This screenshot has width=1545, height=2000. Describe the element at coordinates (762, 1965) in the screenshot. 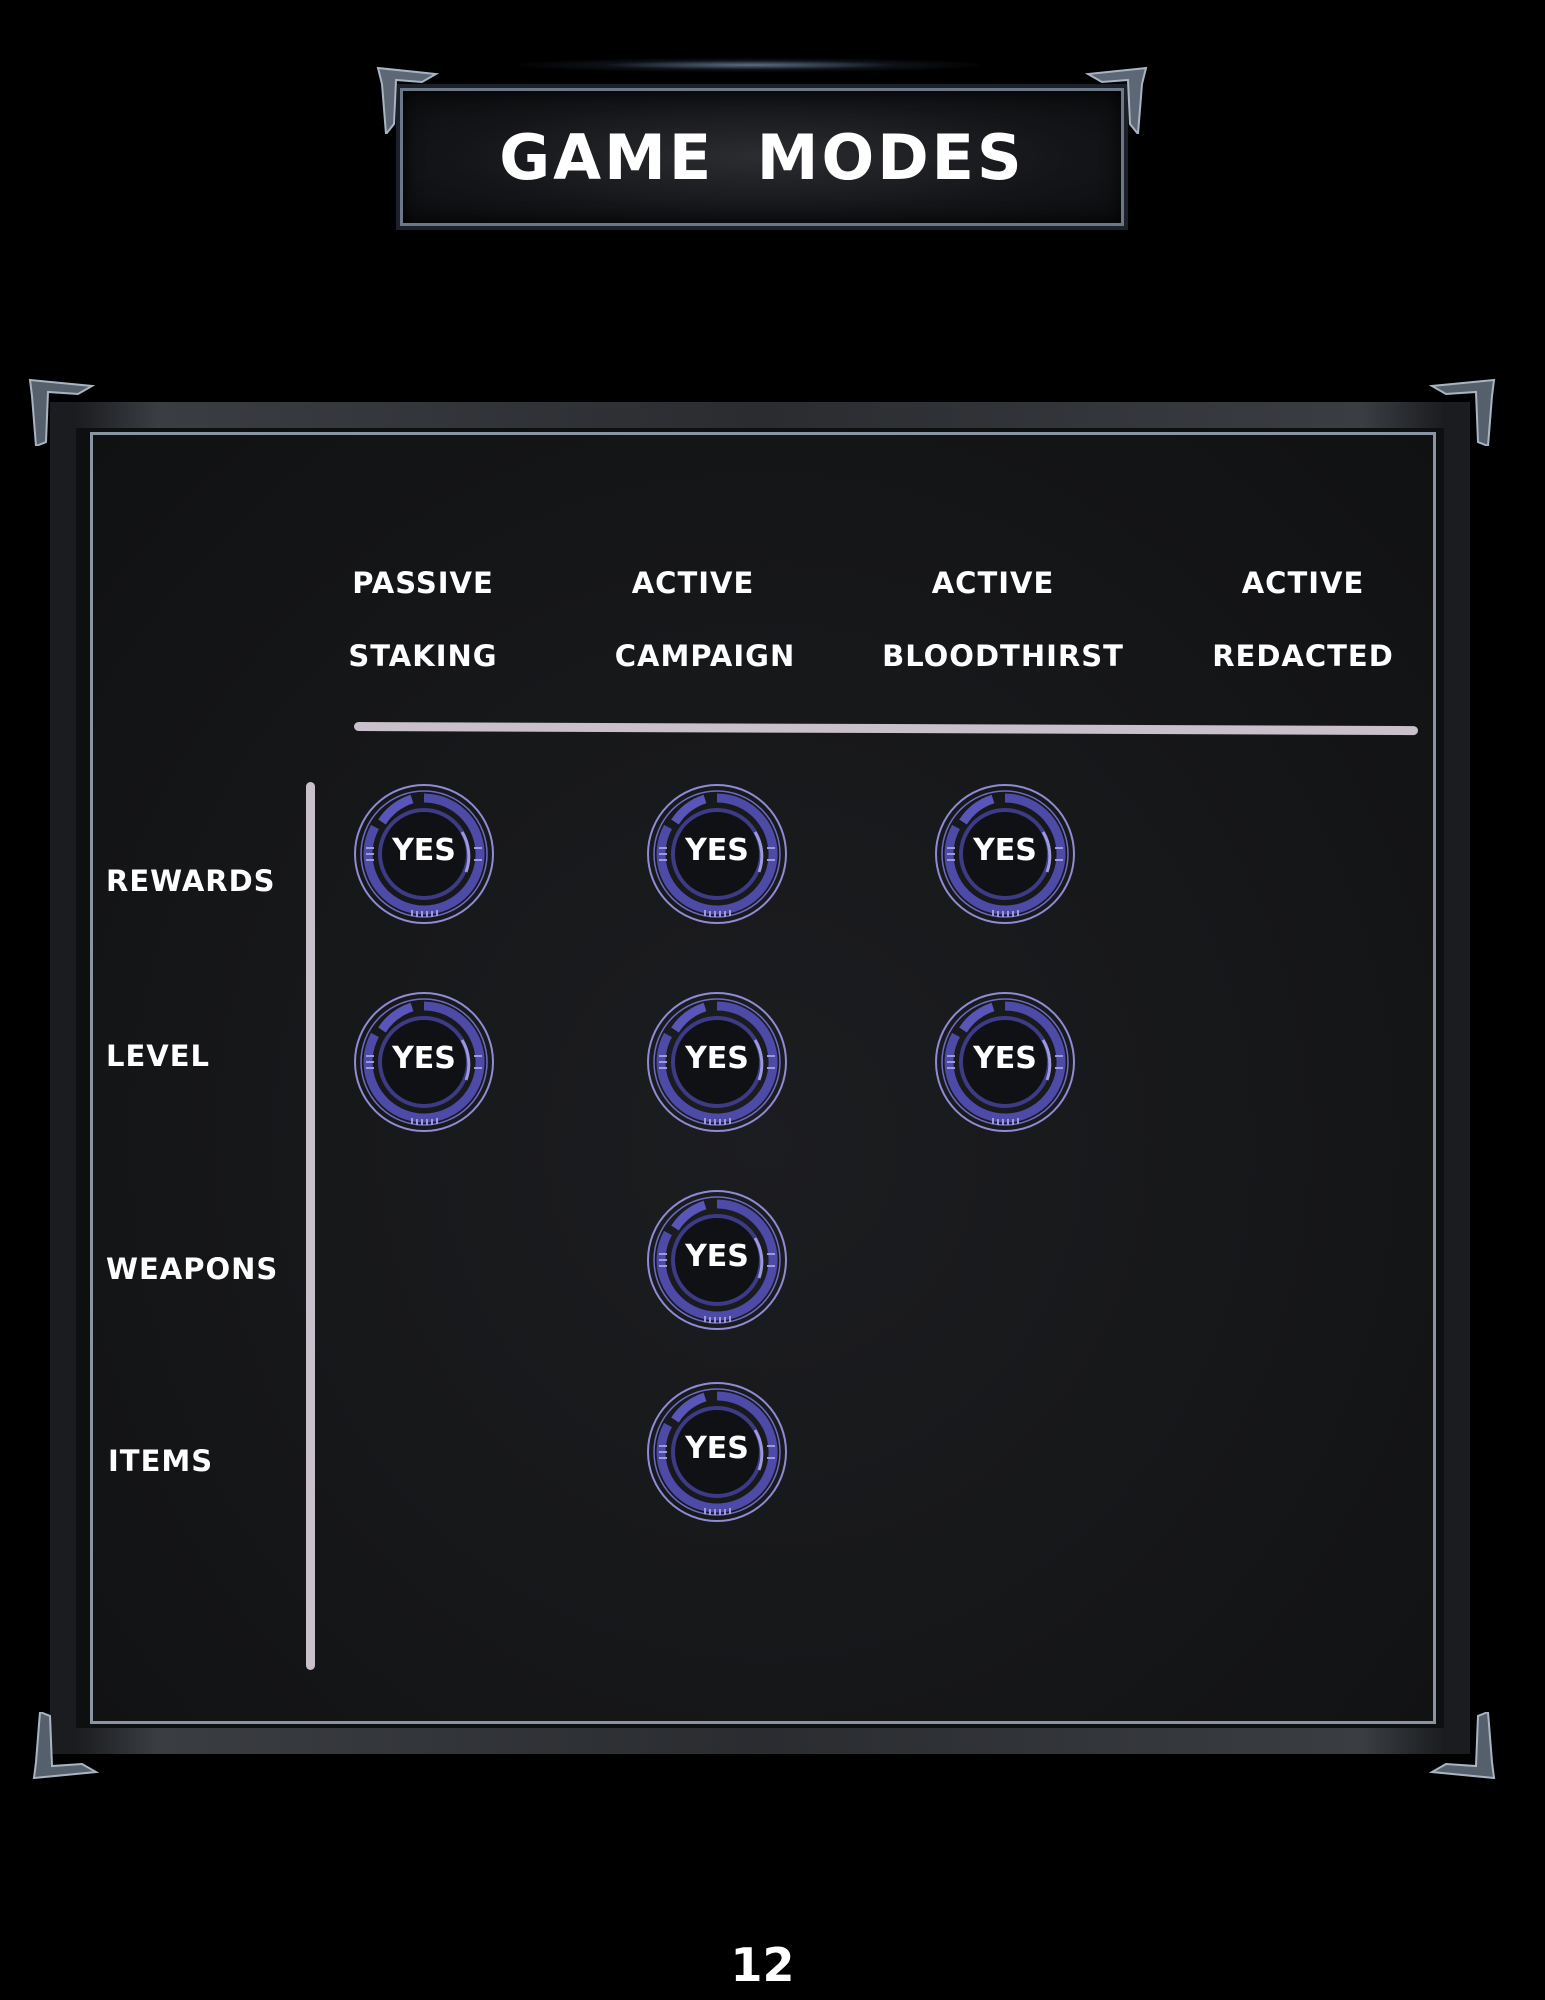

I see `page-number: 12` at that location.